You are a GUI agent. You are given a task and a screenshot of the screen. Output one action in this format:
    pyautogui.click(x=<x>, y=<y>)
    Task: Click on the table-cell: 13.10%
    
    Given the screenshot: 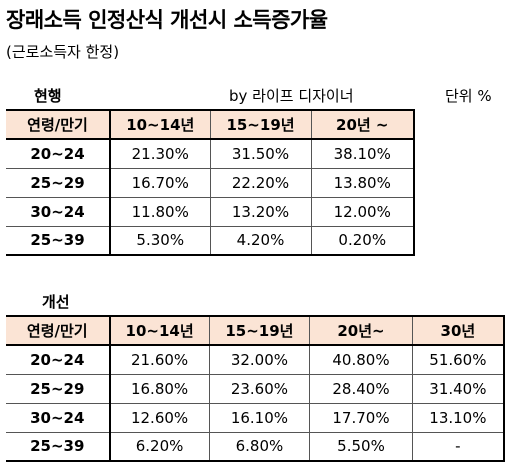 What is the action you would take?
    pyautogui.click(x=458, y=417)
    